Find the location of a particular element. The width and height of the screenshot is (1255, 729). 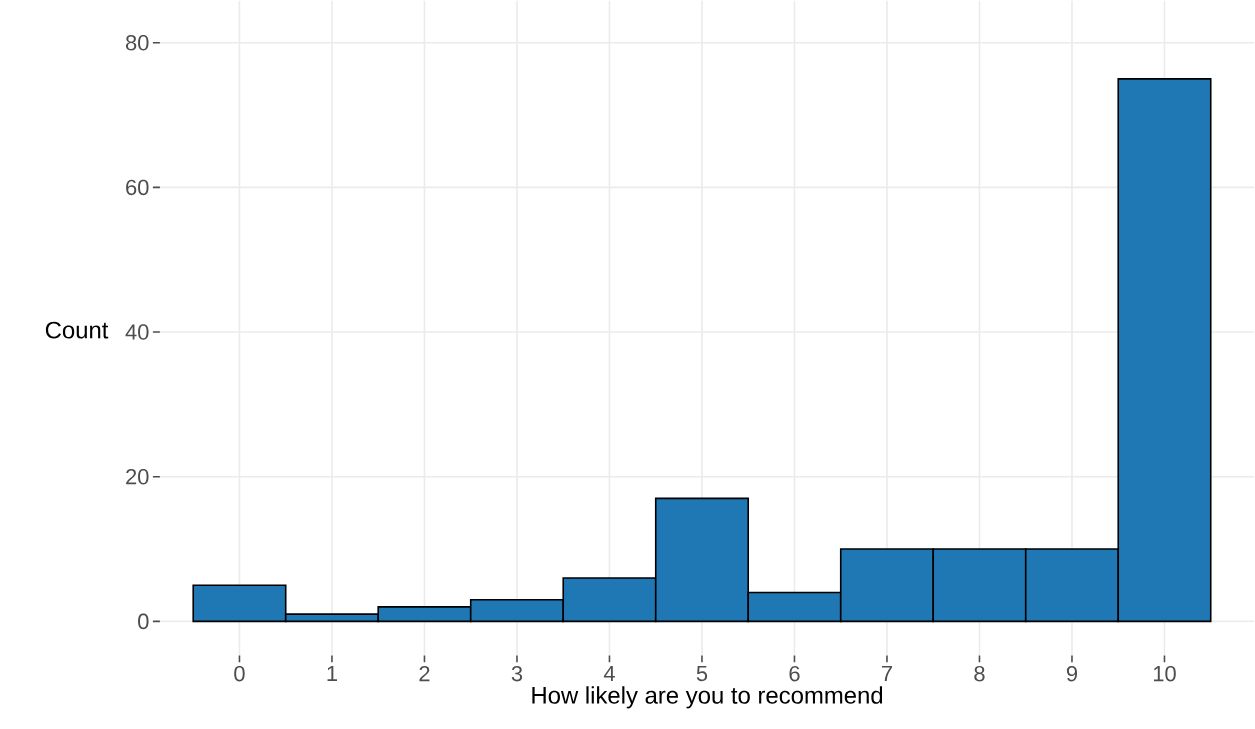

x-tick-label: 1 is located at coordinates (332, 673).